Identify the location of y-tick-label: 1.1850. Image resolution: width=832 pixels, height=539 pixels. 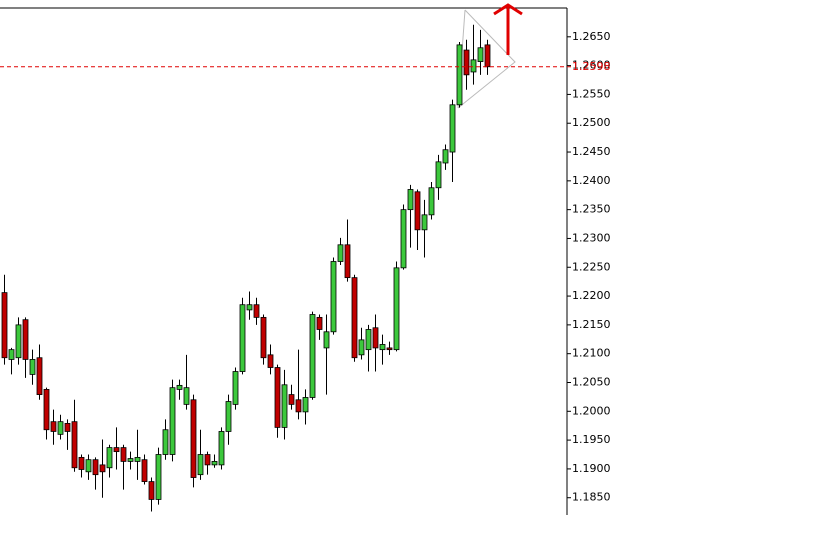
(591, 497).